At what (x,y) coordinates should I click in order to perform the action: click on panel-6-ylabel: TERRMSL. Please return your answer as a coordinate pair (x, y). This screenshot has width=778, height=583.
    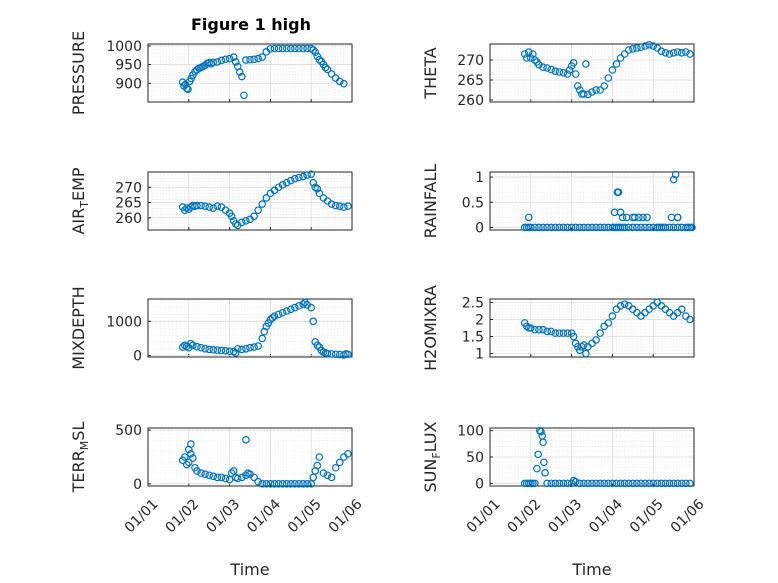
    Looking at the image, I should click on (80, 458).